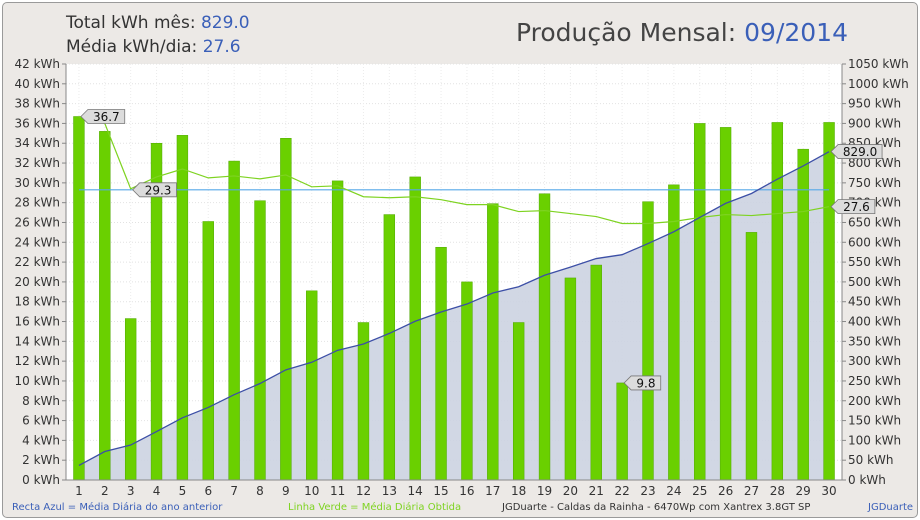 The image size is (920, 520). What do you see at coordinates (337, 491) in the screenshot?
I see `x-tick-label: 11` at bounding box center [337, 491].